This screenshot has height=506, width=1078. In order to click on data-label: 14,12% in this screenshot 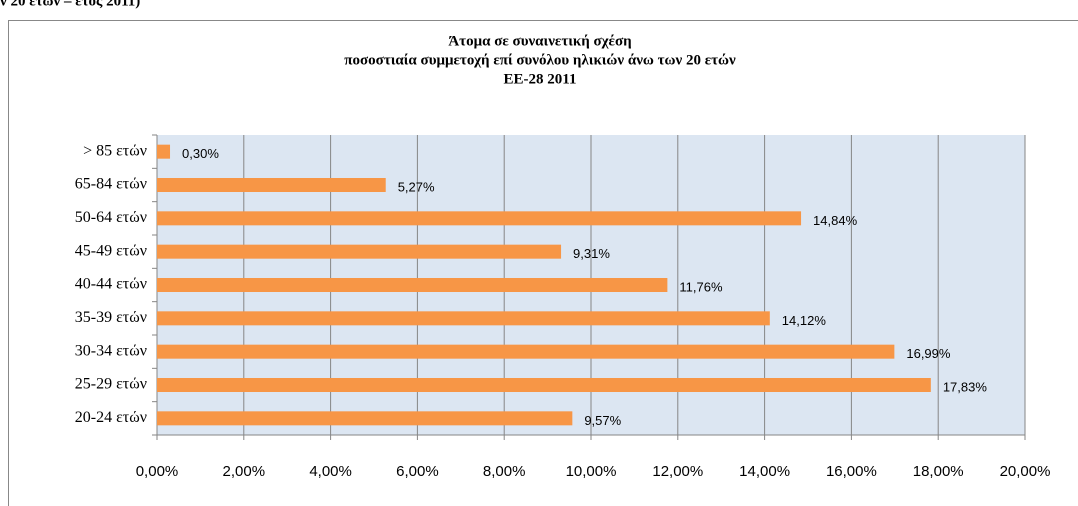, I will do `click(804, 320)`.